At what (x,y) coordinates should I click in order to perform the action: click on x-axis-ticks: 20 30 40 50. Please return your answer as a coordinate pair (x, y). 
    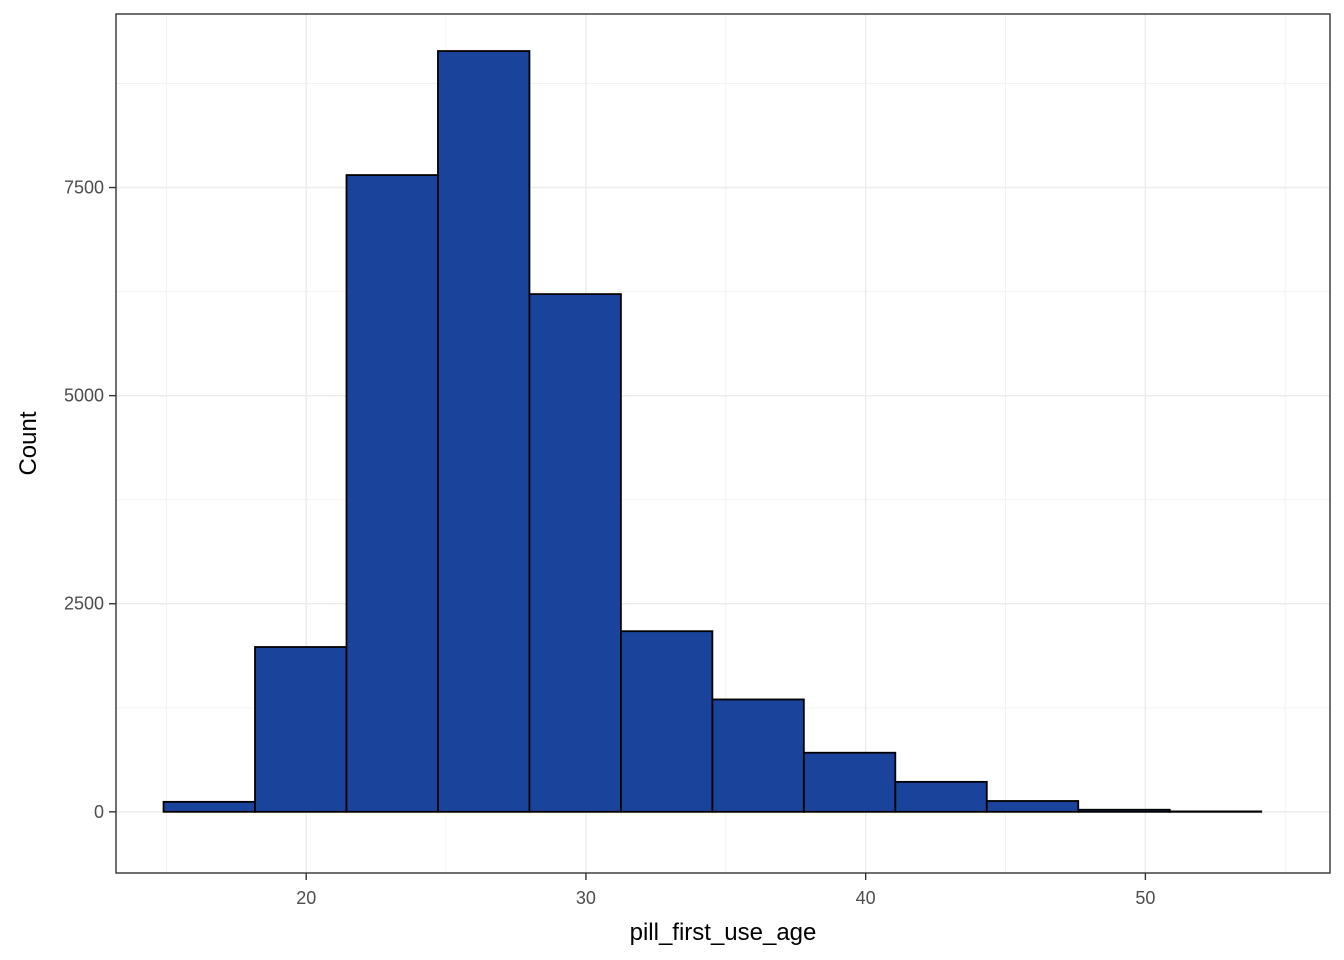
    Looking at the image, I should click on (725, 890).